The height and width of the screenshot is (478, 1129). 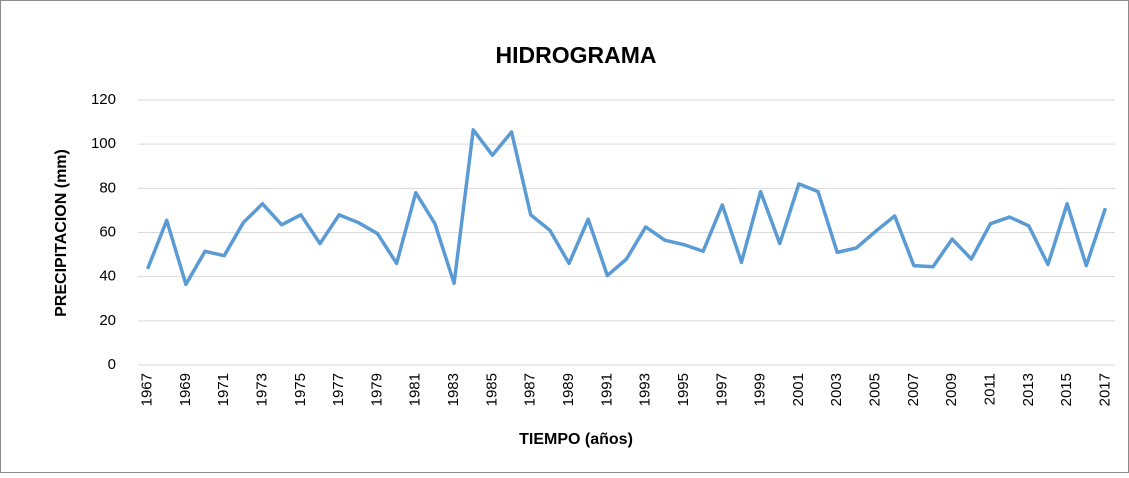 What do you see at coordinates (103, 99) in the screenshot?
I see `y-tick-label: 120` at bounding box center [103, 99].